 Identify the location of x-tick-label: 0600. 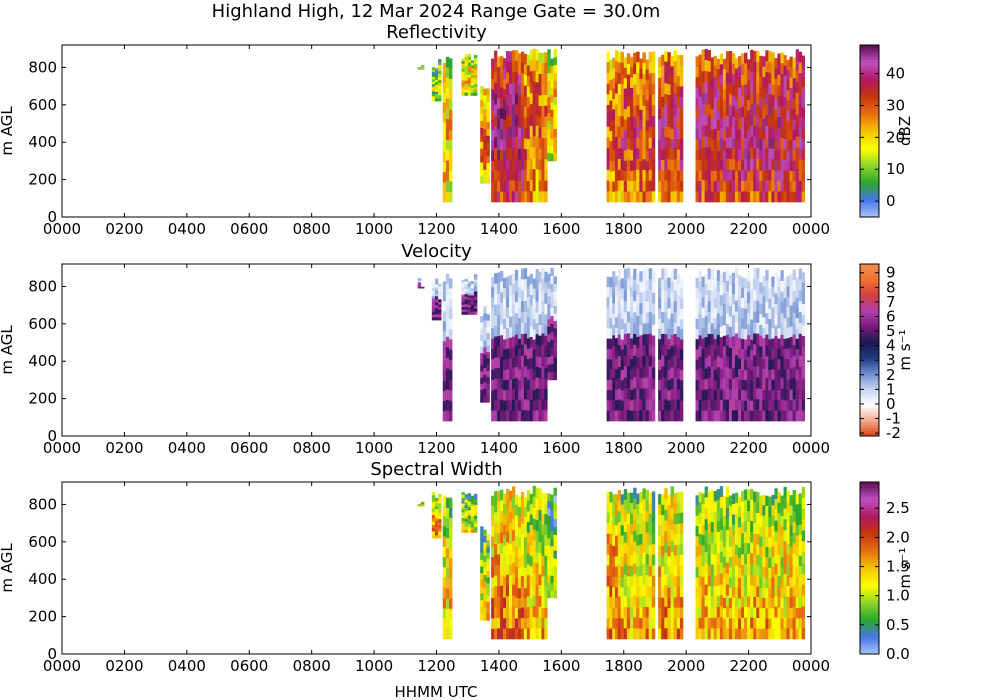
(249, 448).